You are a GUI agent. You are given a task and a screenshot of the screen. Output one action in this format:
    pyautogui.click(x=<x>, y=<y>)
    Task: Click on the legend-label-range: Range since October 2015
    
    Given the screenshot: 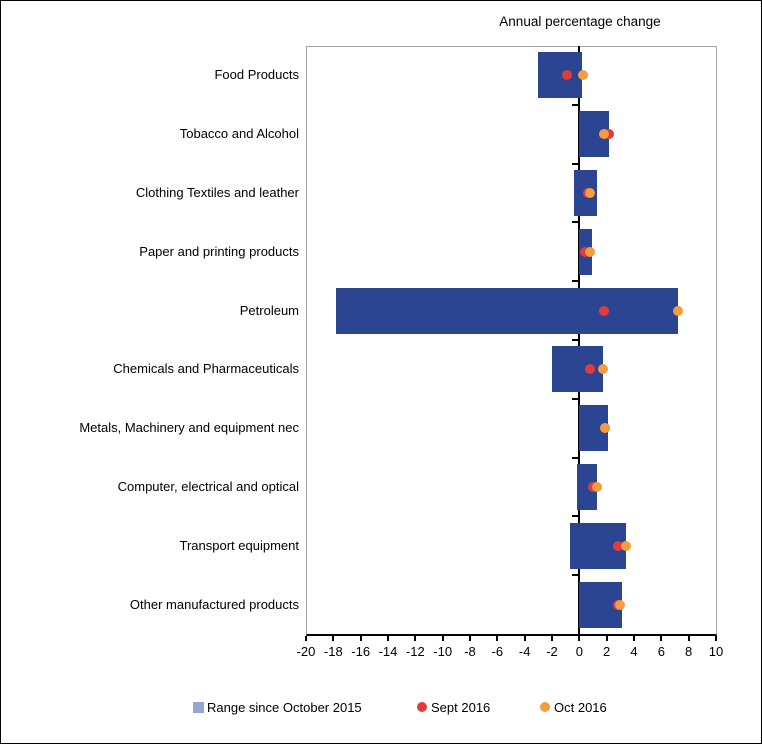 What is the action you would take?
    pyautogui.click(x=284, y=707)
    